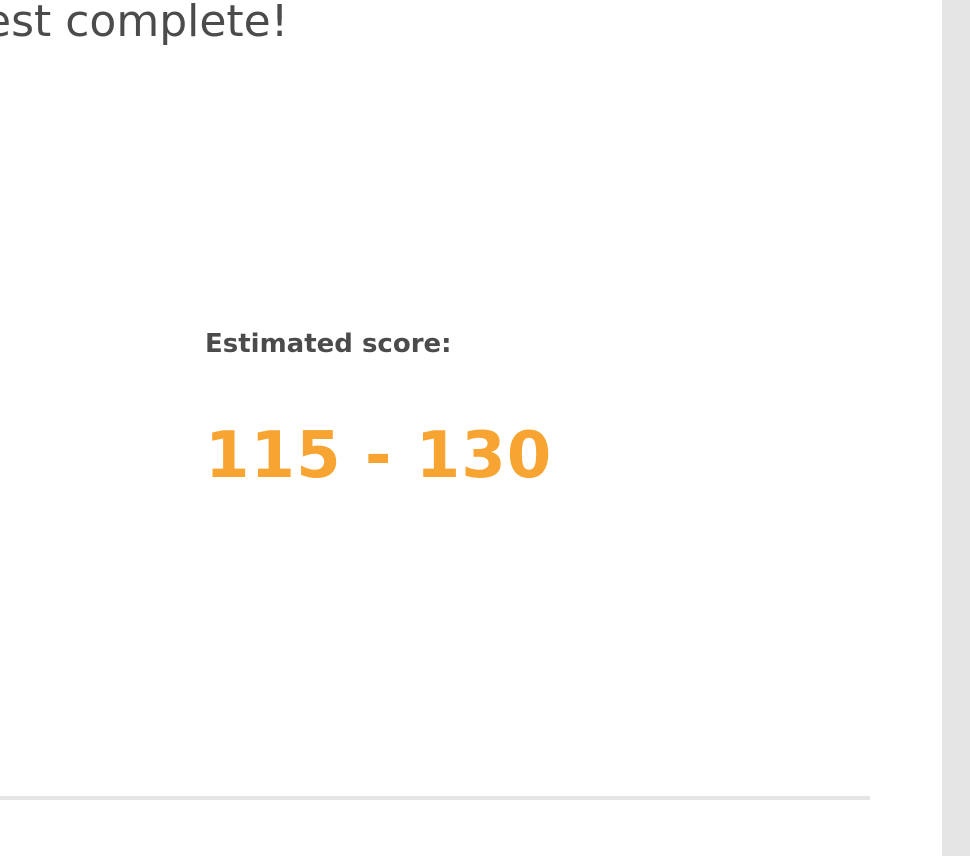  I want to click on score-block: Estimated score: 115 - 130, so click(378, 409).